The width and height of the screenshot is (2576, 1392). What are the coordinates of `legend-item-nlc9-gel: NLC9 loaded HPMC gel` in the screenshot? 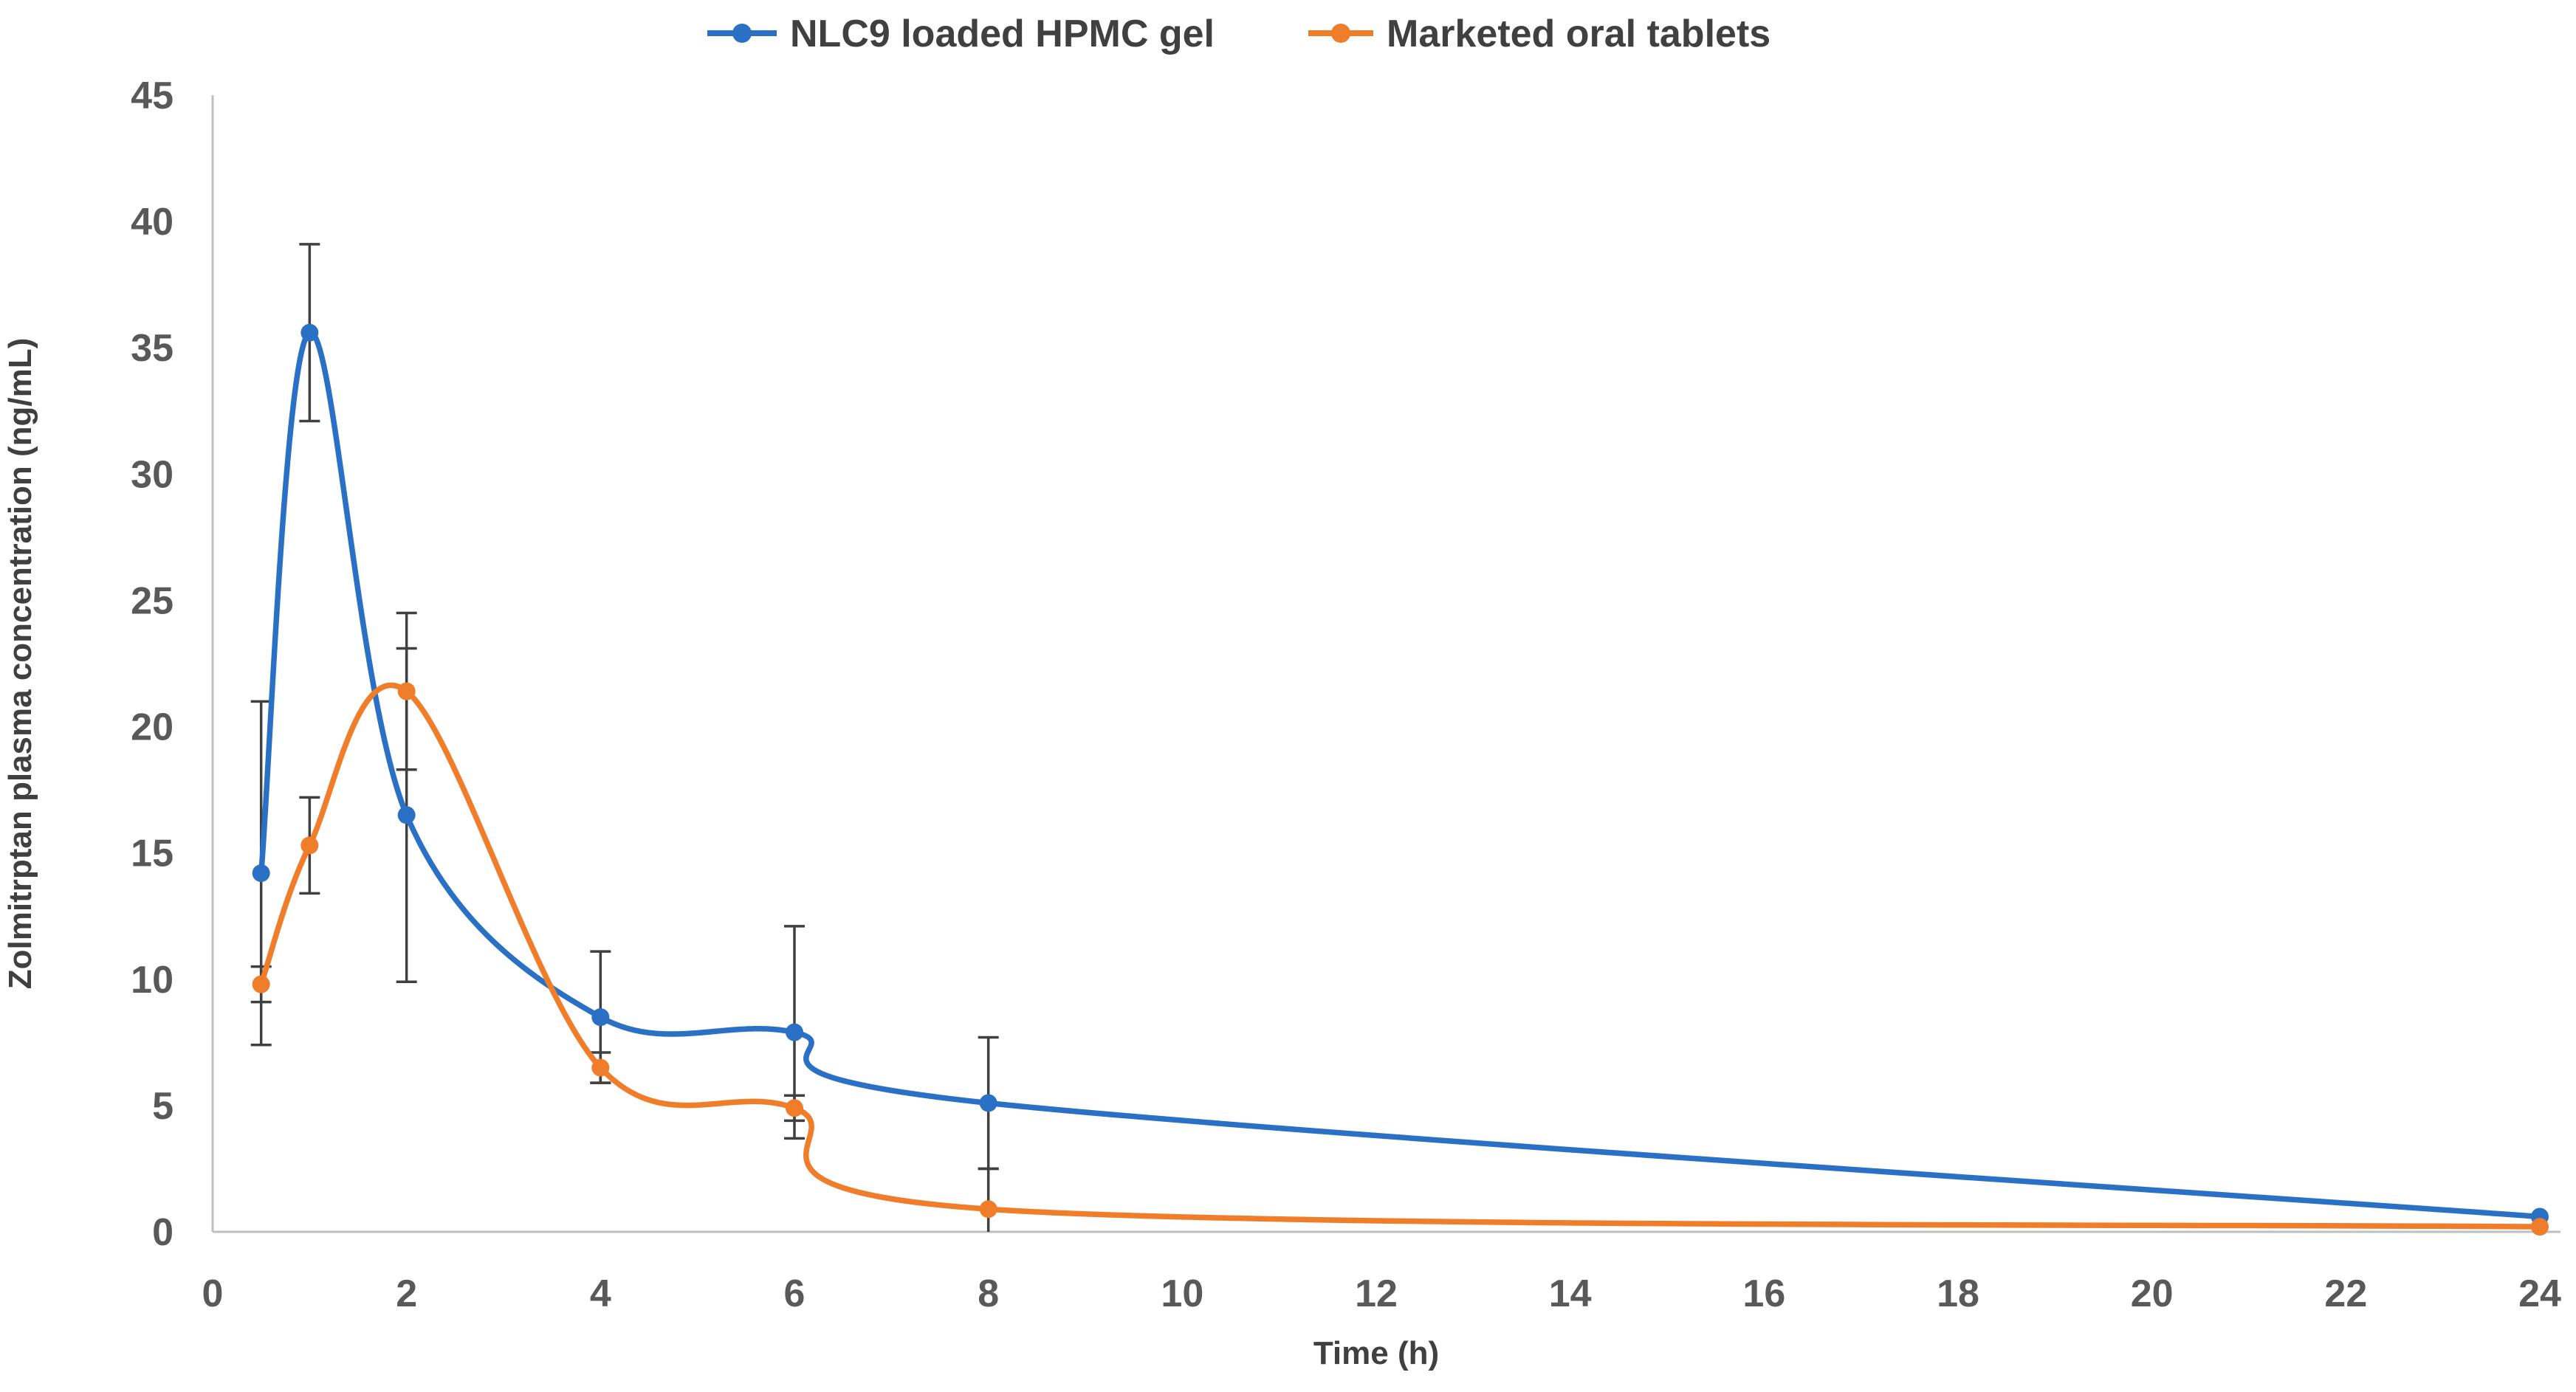 It's located at (961, 34).